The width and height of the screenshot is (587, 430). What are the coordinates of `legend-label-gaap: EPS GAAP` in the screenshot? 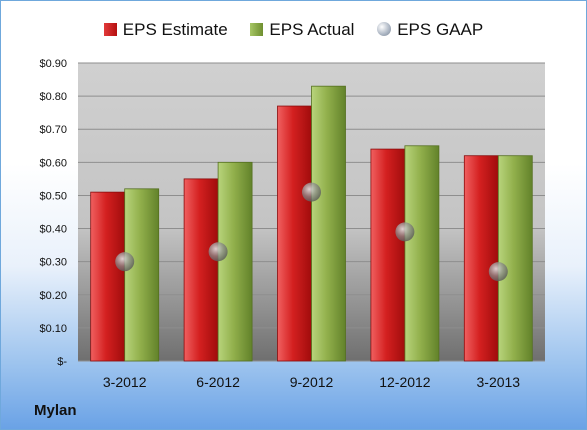 It's located at (440, 29).